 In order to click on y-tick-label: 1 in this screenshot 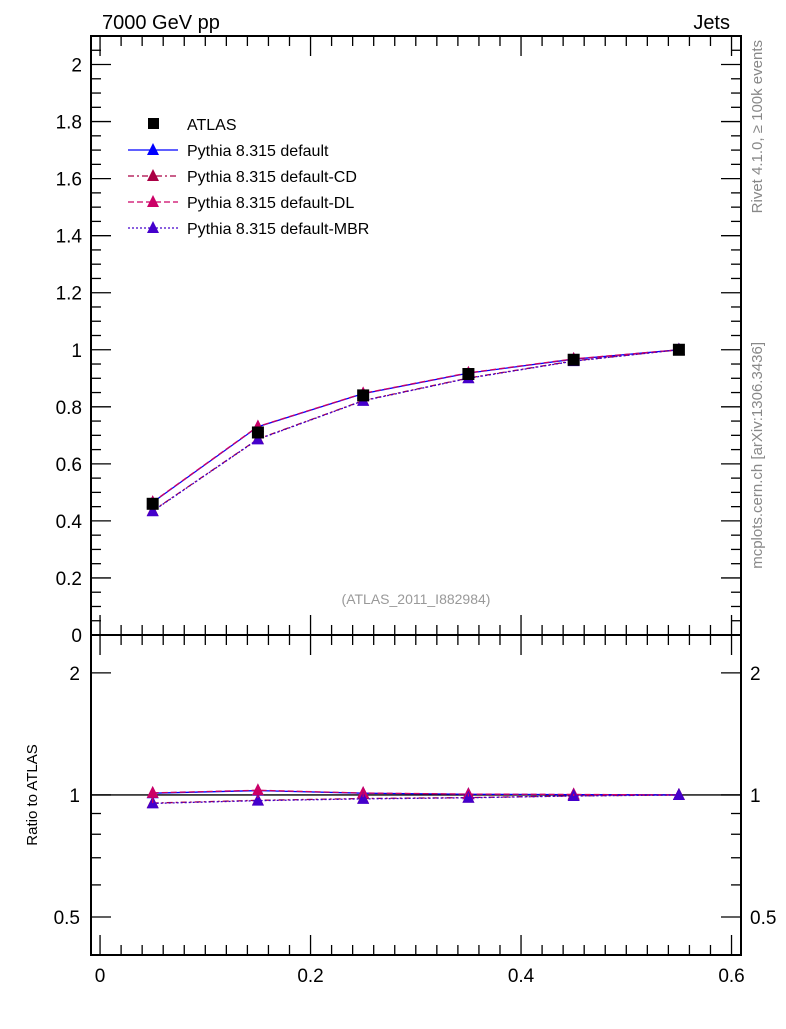, I will do `click(76, 351)`.